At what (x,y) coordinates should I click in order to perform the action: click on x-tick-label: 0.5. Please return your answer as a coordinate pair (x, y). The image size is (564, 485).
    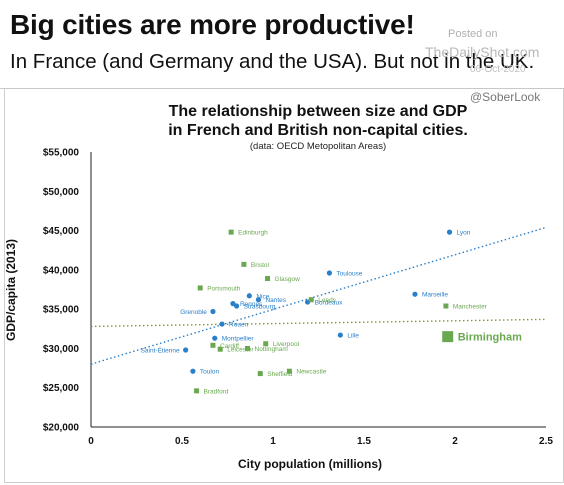
    Looking at the image, I should click on (182, 441).